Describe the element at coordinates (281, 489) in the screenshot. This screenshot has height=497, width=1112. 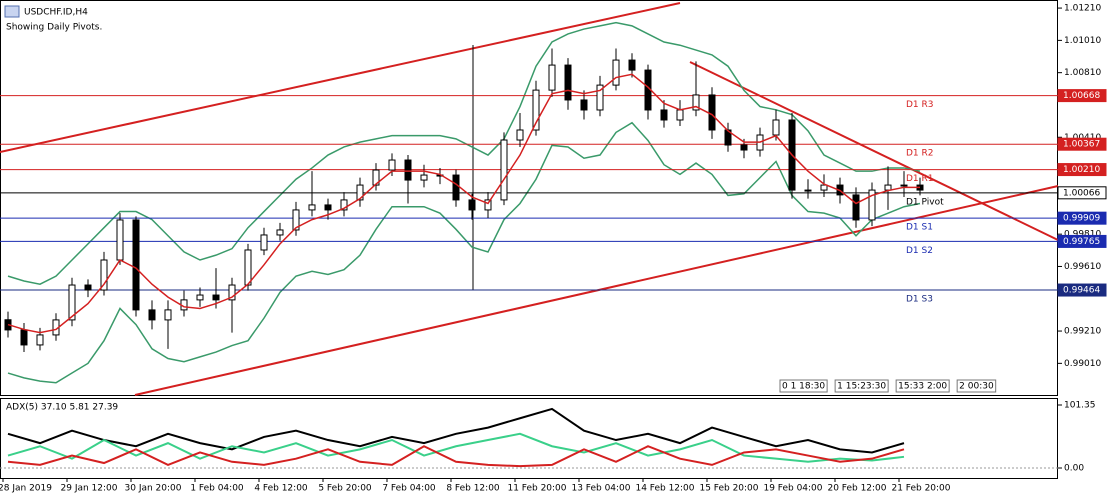
I see `x-tick-label: 4 Feb 12:00` at that location.